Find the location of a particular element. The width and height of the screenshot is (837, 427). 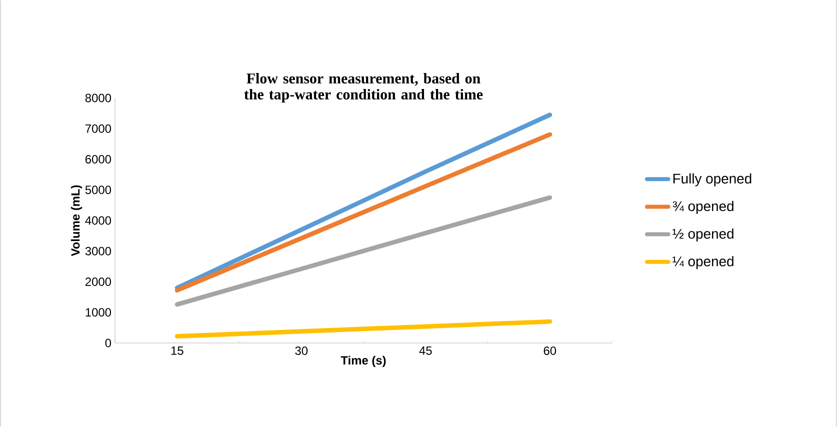

y-axis-title: Volume (mL) is located at coordinates (76, 220).